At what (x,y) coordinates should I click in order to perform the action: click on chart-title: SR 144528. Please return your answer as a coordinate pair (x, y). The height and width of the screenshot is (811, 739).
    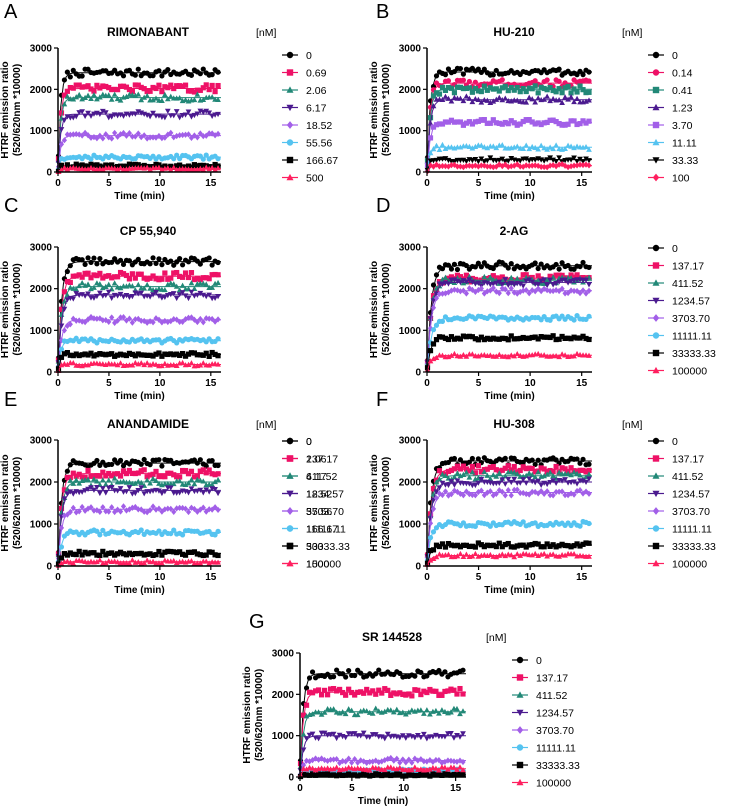
    Looking at the image, I should click on (392, 637).